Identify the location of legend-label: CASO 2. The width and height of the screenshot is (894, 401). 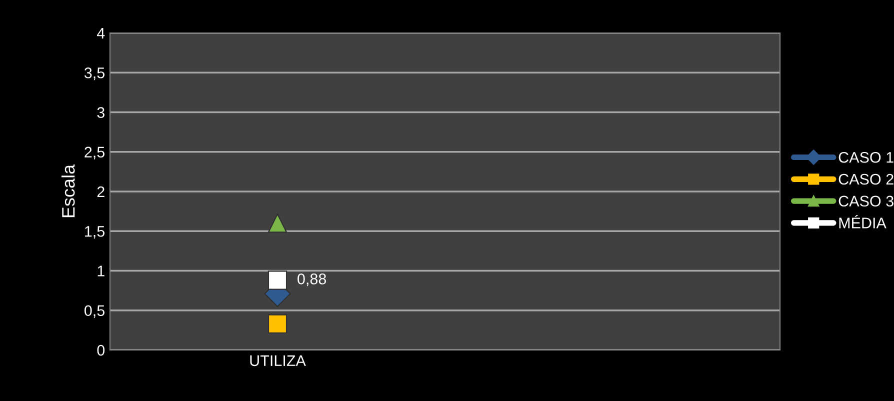
(866, 179).